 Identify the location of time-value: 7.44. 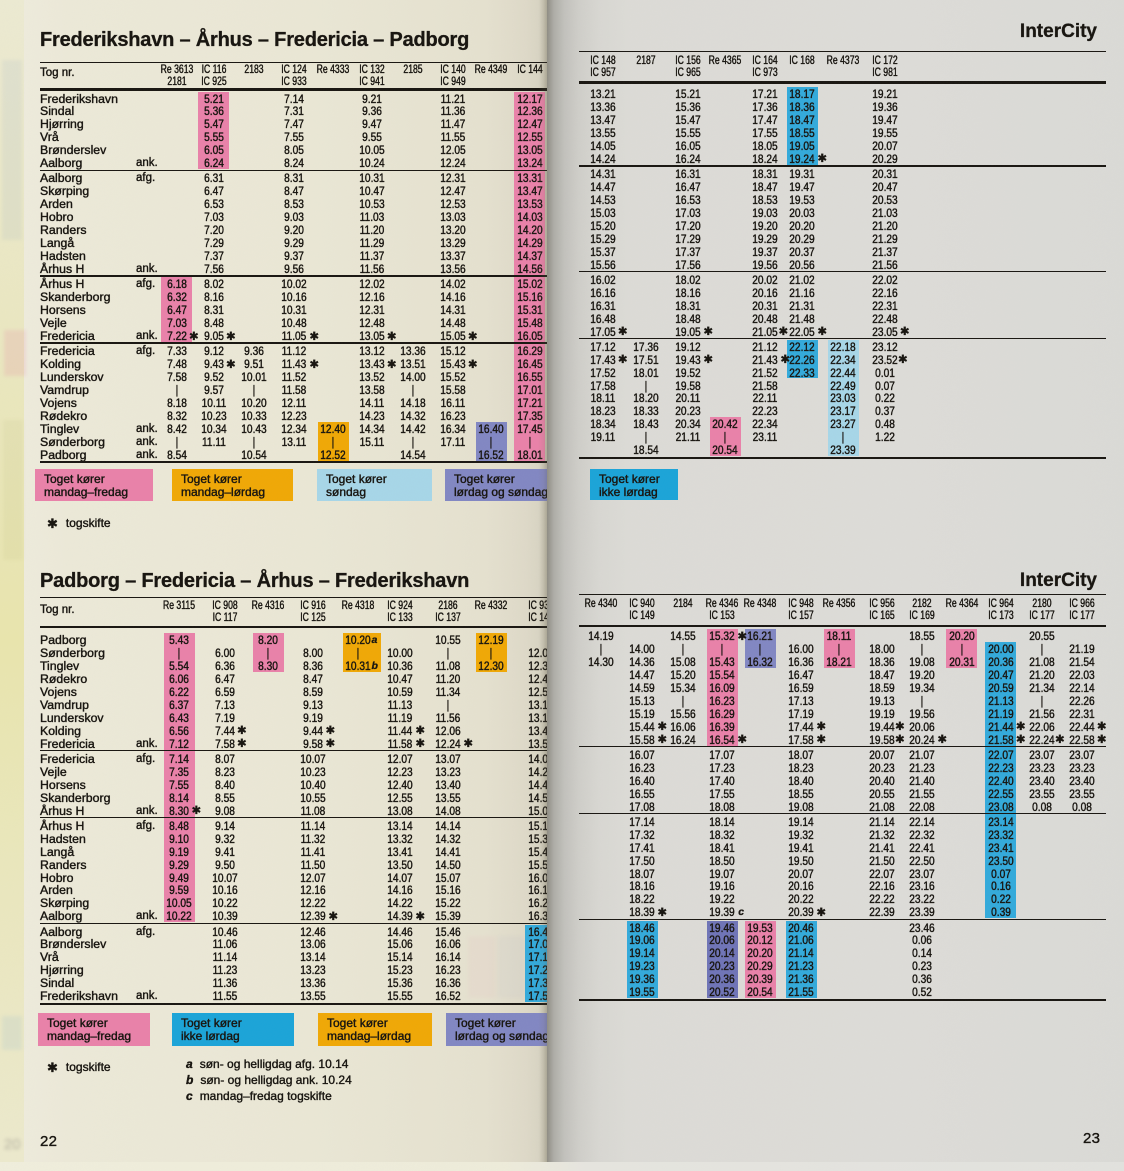
(224, 730).